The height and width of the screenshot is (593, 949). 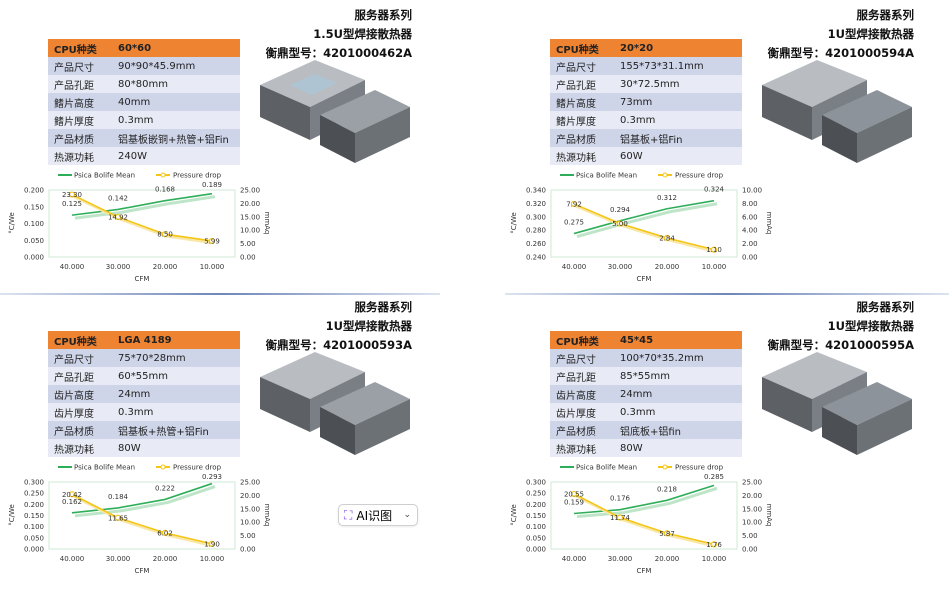 I want to click on y-tick-label: 0.280, so click(x=536, y=231).